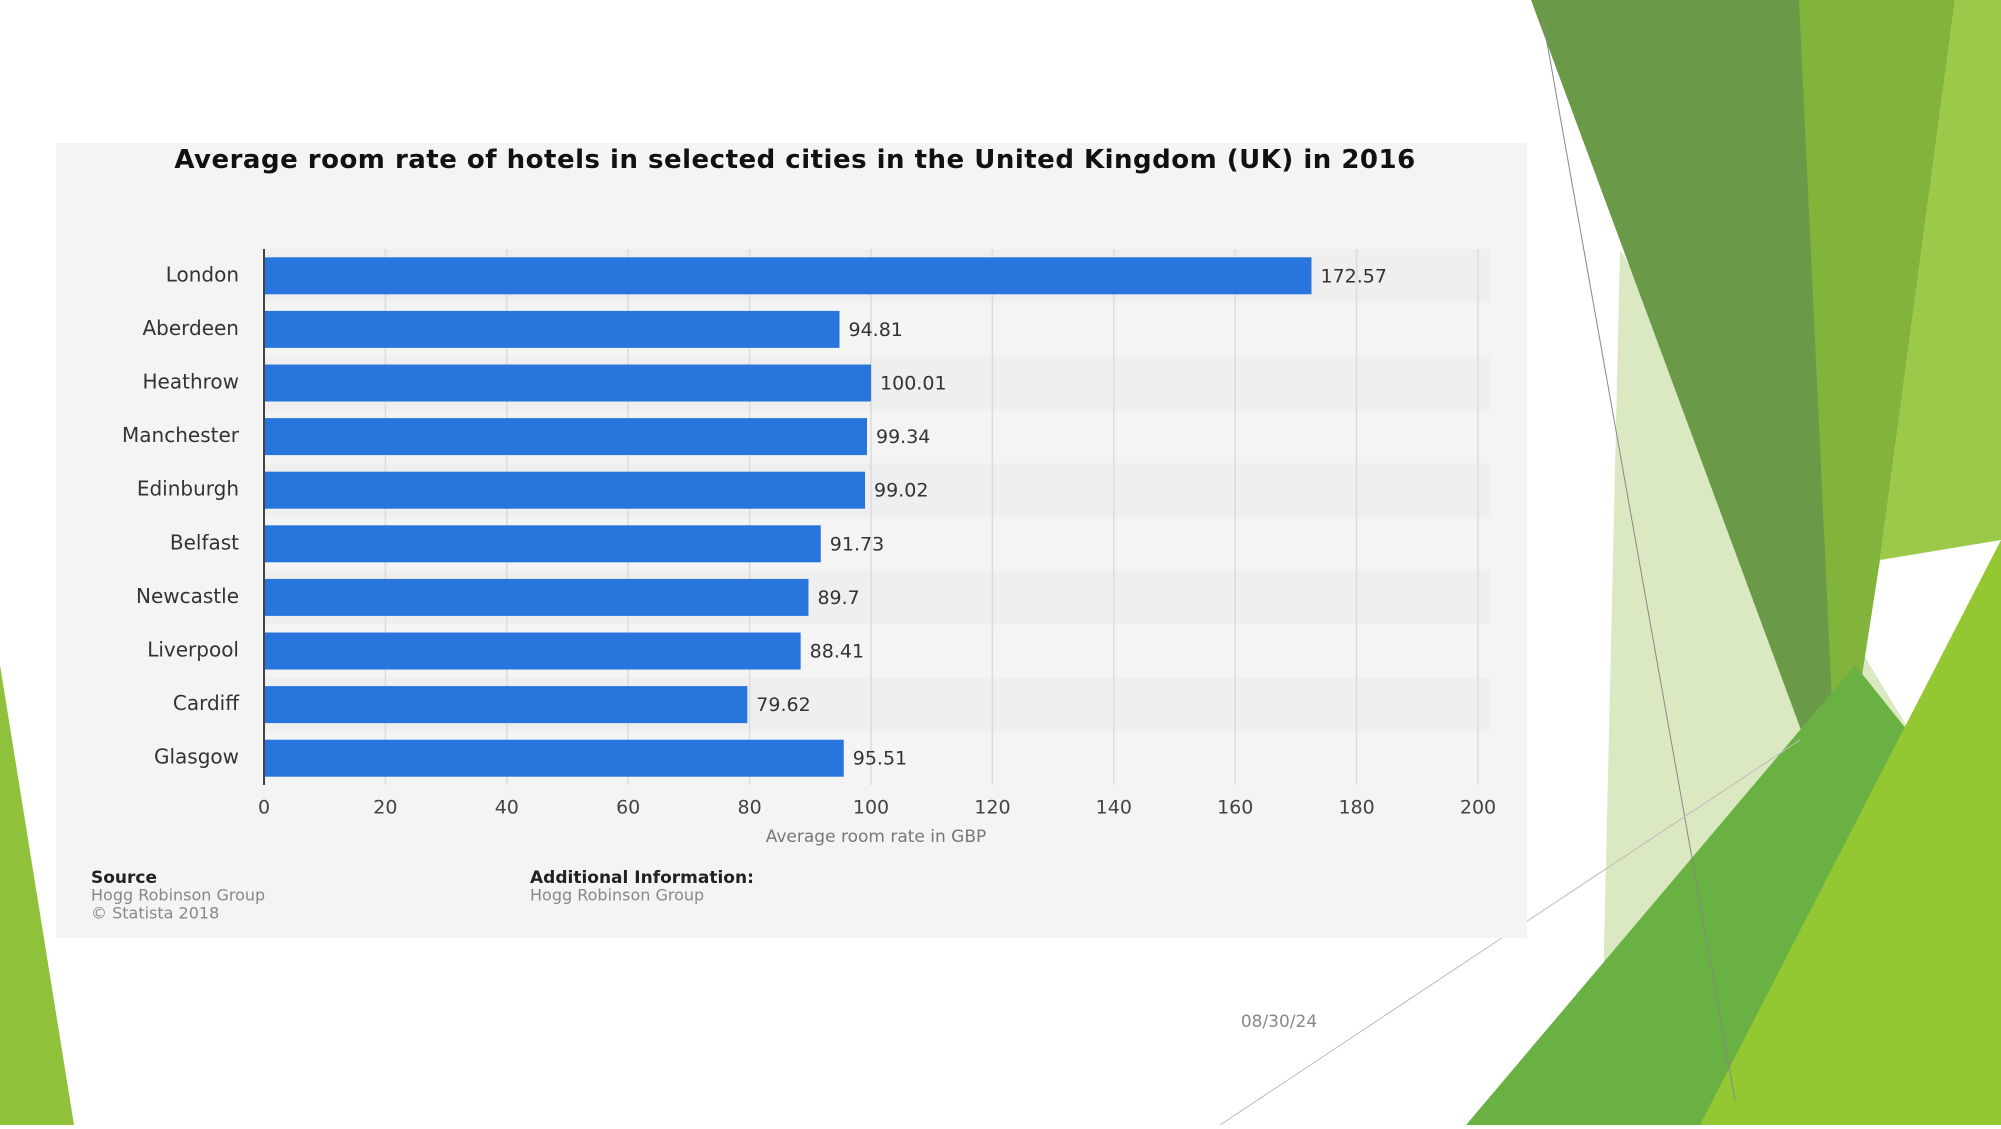 The width and height of the screenshot is (2001, 1129). What do you see at coordinates (191, 382) in the screenshot?
I see `y-tick-label: Heathrow` at bounding box center [191, 382].